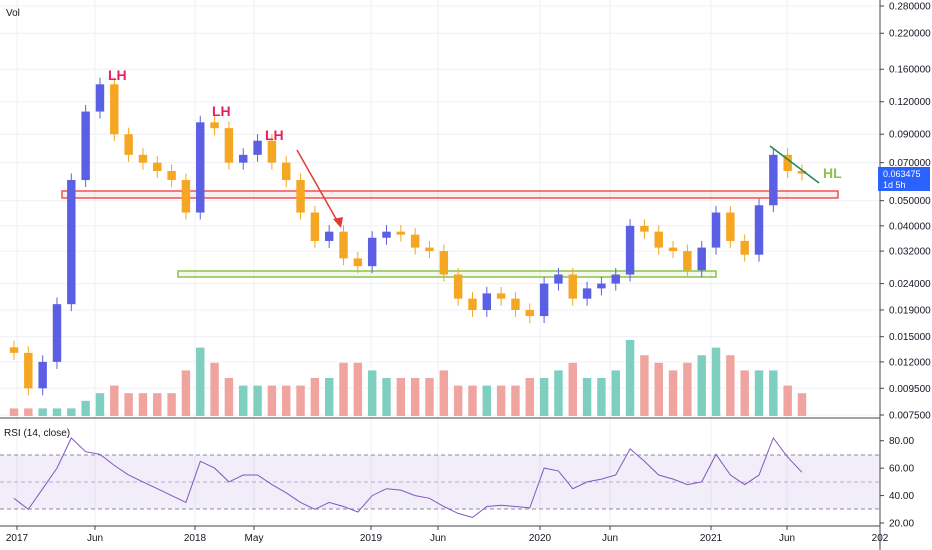 This screenshot has height=550, width=932. Describe the element at coordinates (371, 538) in the screenshot. I see `time-tick-label: 2019` at that location.